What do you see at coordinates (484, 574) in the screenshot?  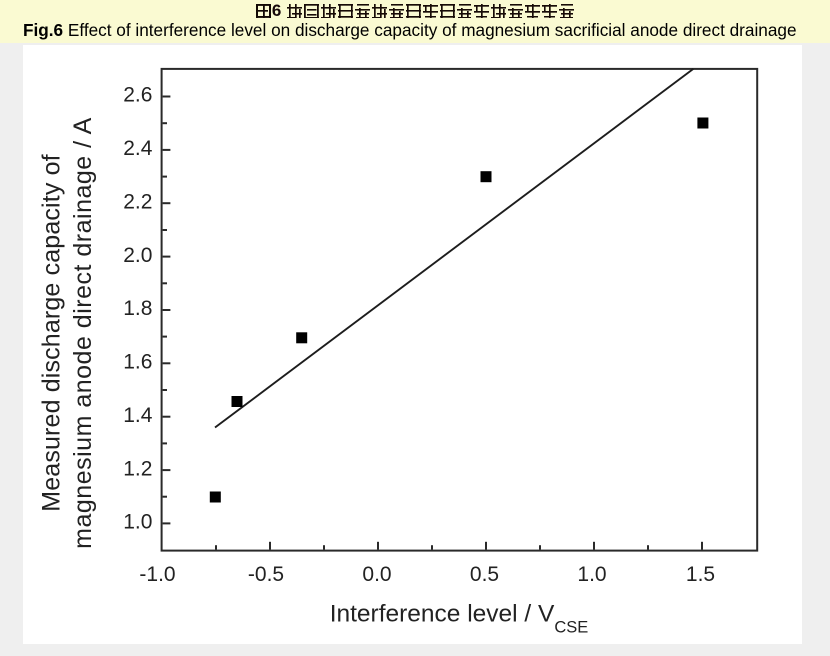 I see `svg-text: 0.5` at bounding box center [484, 574].